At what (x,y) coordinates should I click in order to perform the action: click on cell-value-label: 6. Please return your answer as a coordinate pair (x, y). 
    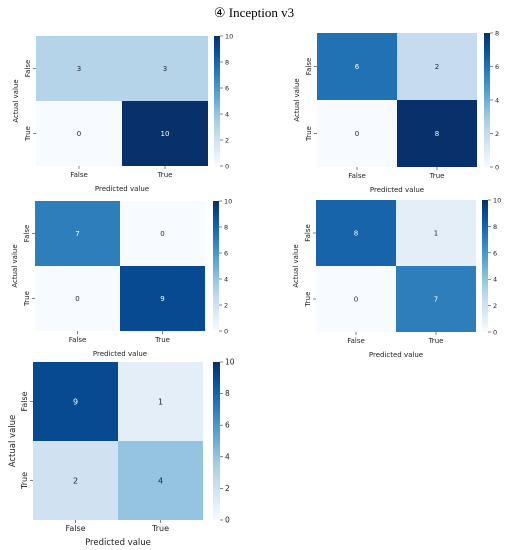
    Looking at the image, I should click on (357, 67).